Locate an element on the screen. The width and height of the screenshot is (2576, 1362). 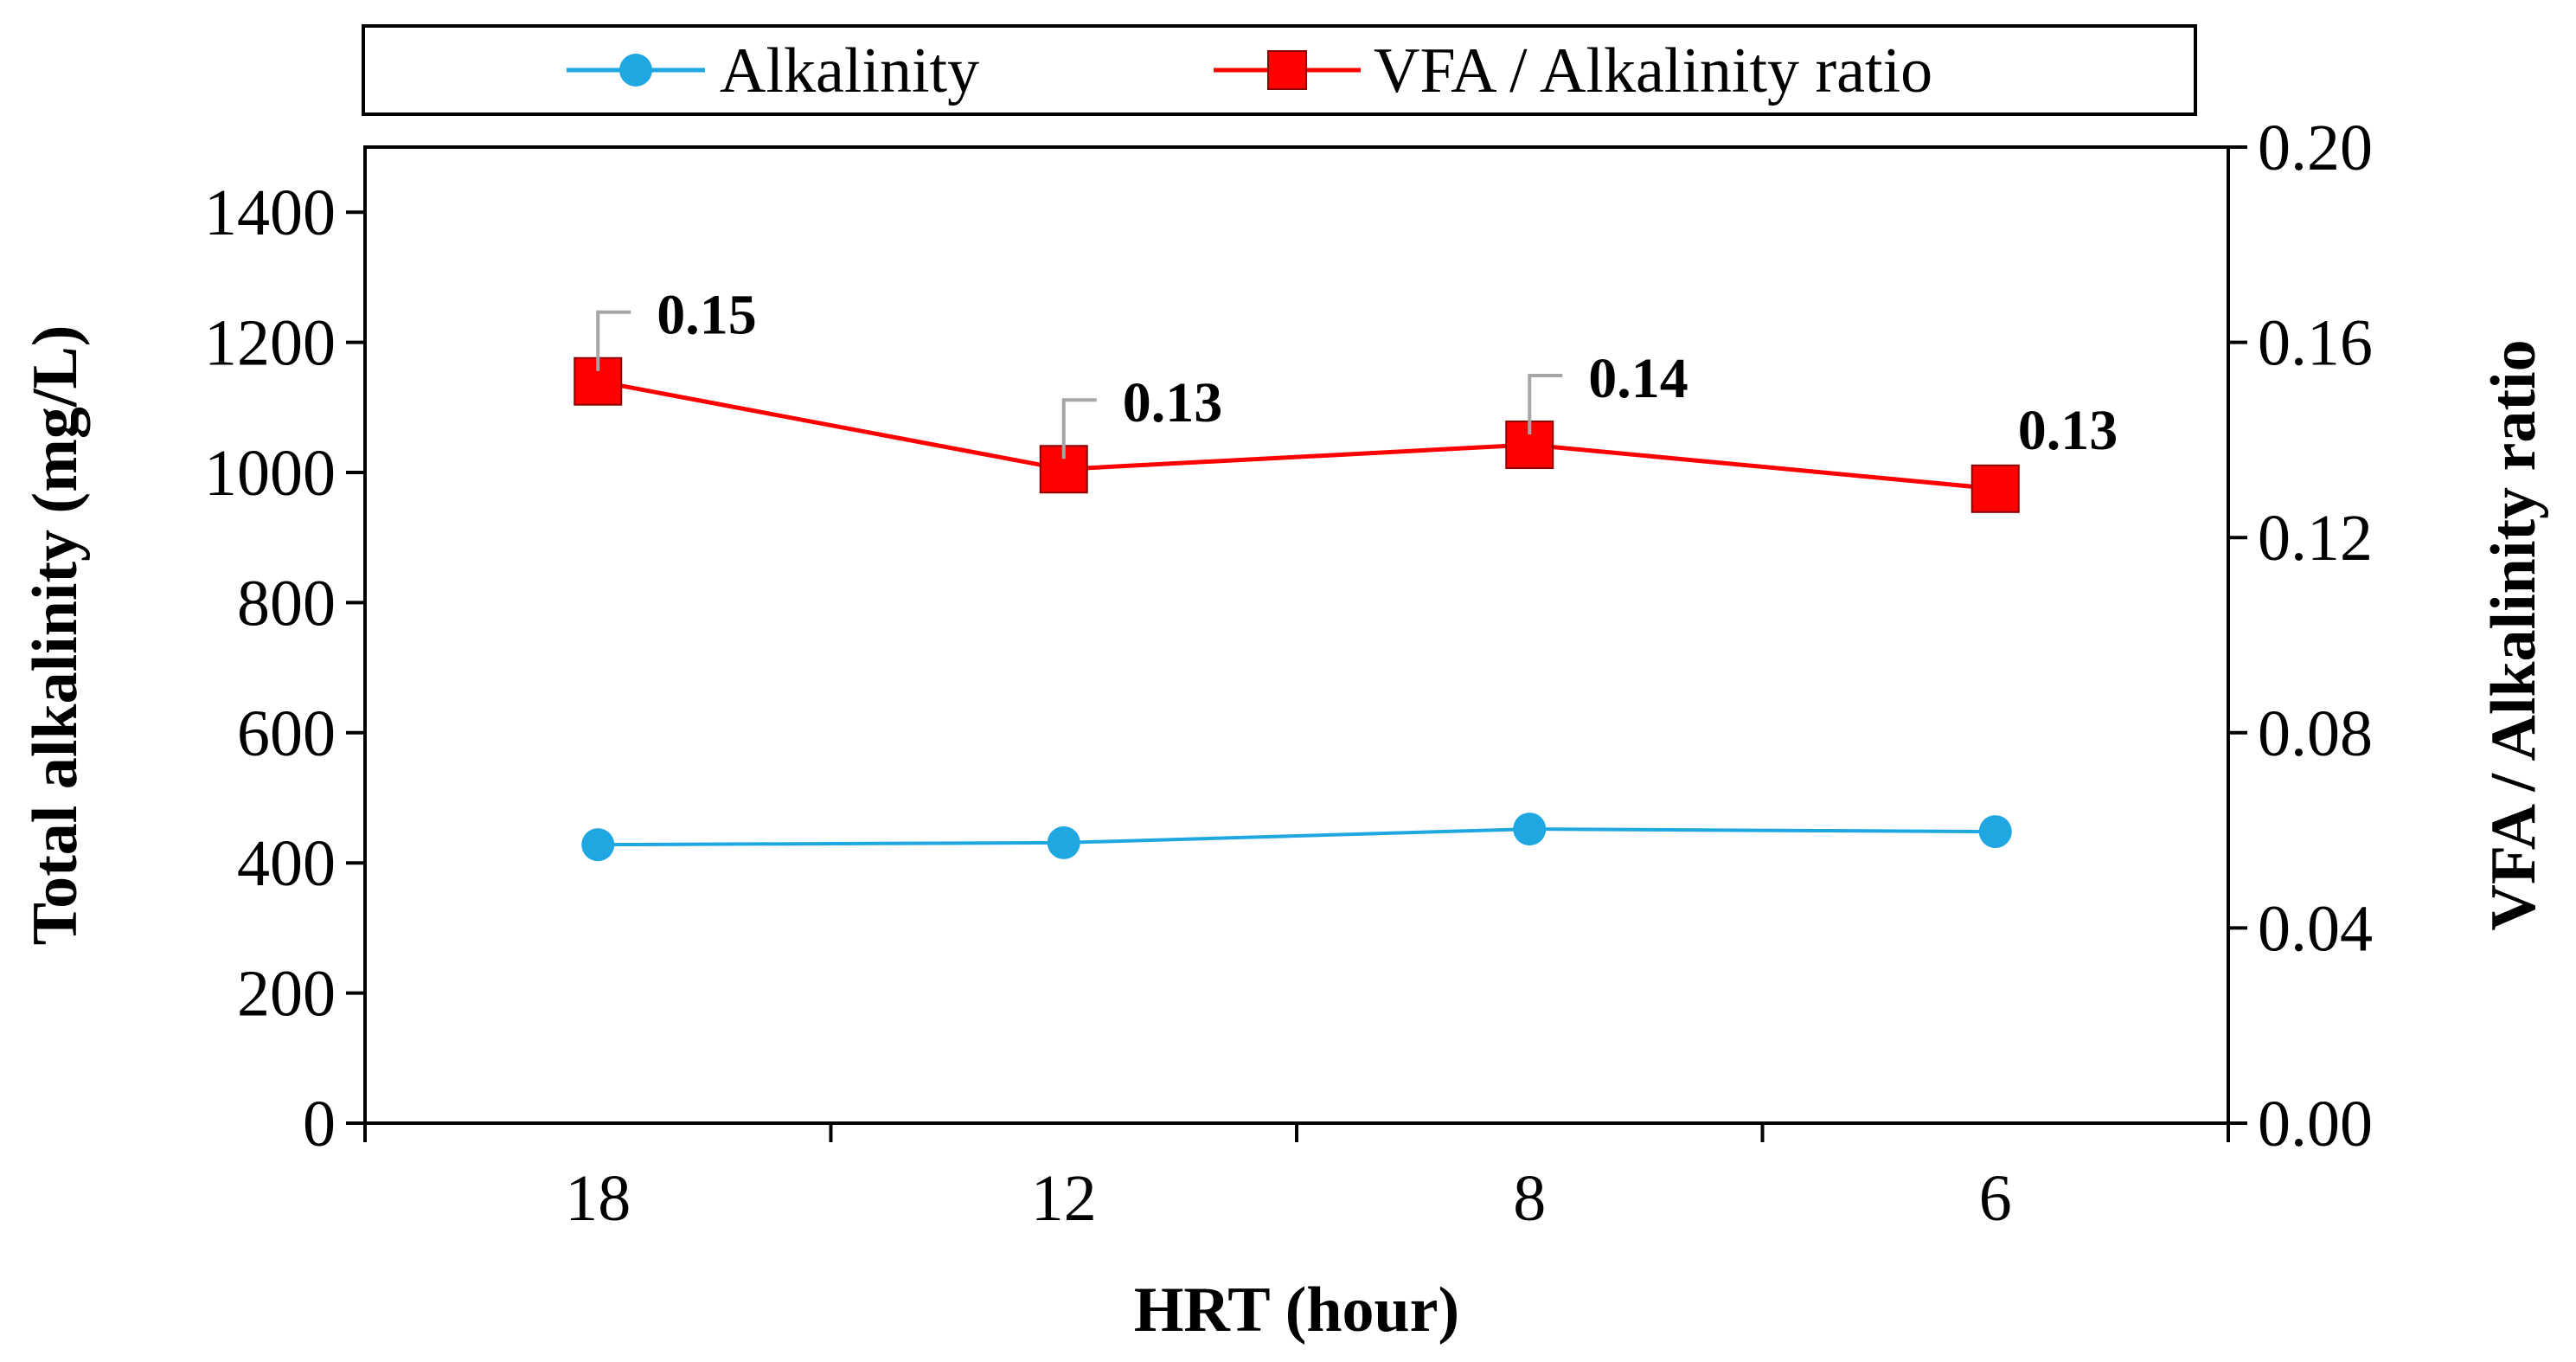
ratio-series: 0.15 0.13 0.14 0.13 is located at coordinates (1346, 399).